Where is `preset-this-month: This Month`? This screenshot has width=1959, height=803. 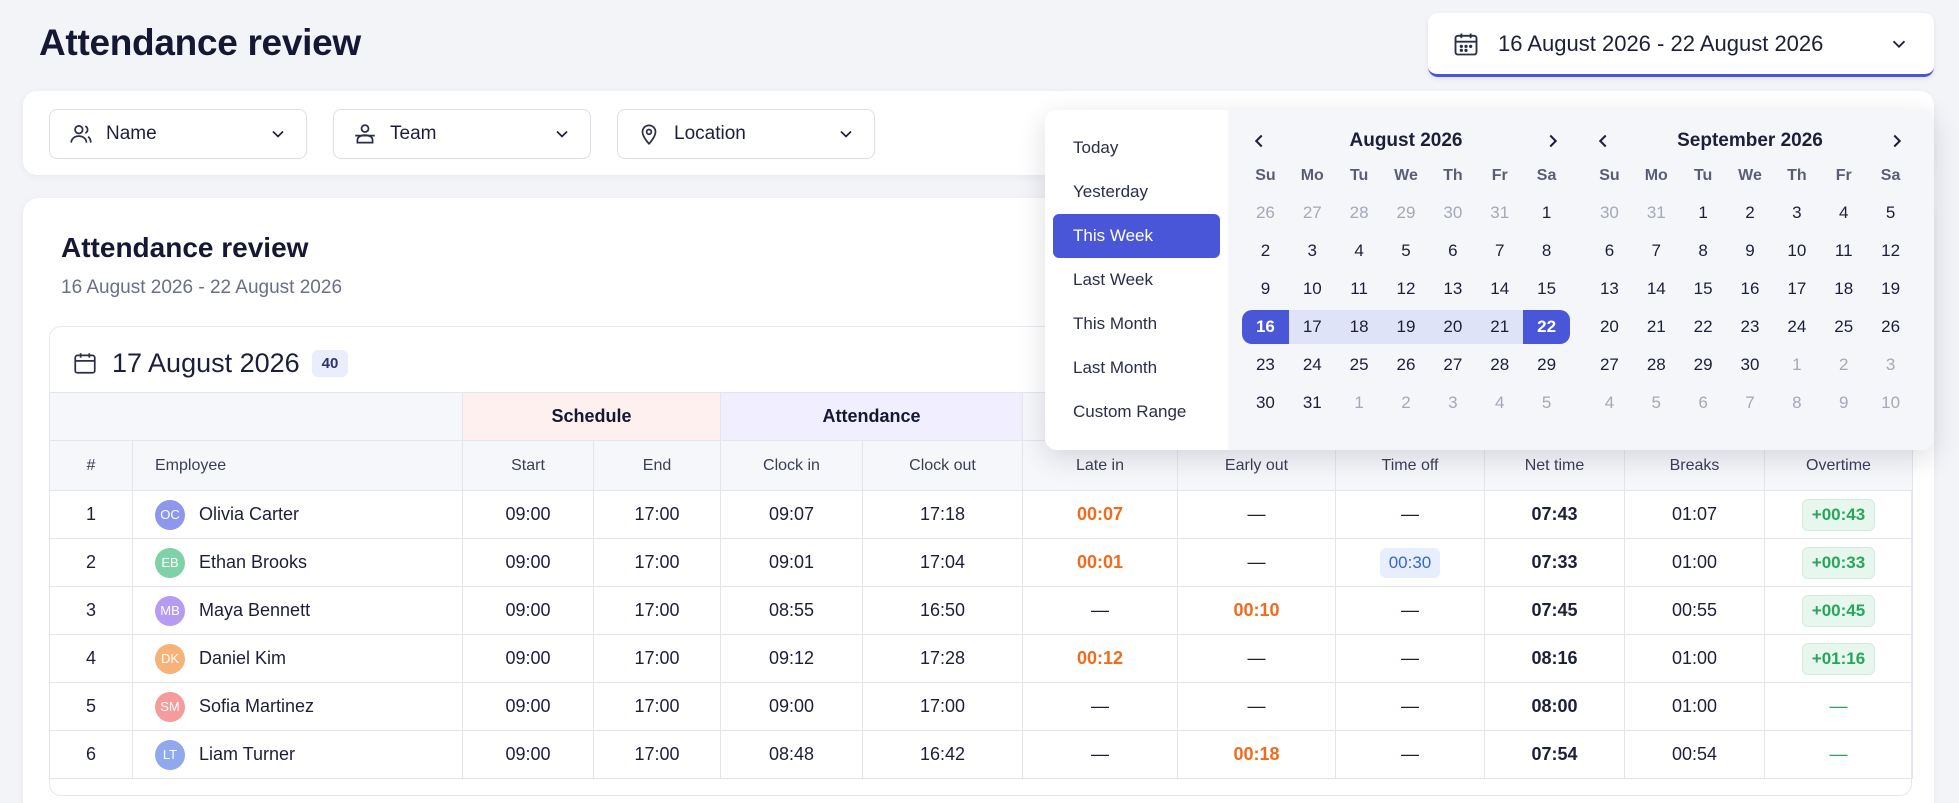
preset-this-month: This Month is located at coordinates (1115, 323).